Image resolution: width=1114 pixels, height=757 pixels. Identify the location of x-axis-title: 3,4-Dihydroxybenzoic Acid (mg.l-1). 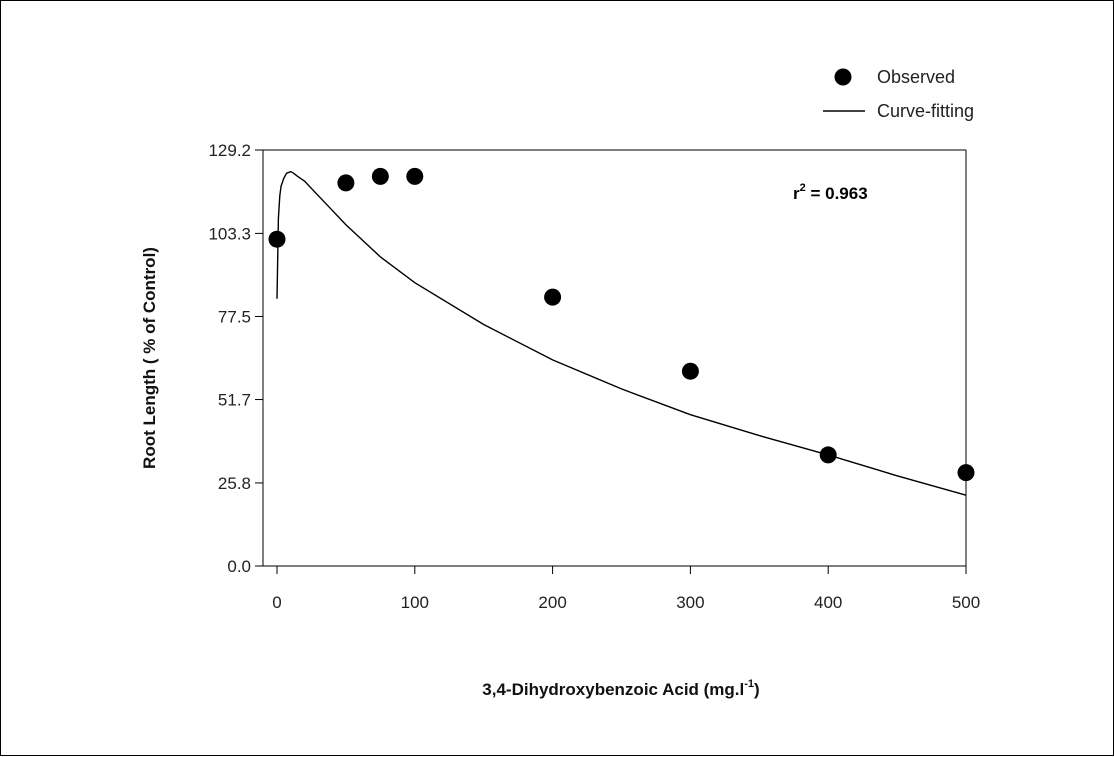
(620, 688).